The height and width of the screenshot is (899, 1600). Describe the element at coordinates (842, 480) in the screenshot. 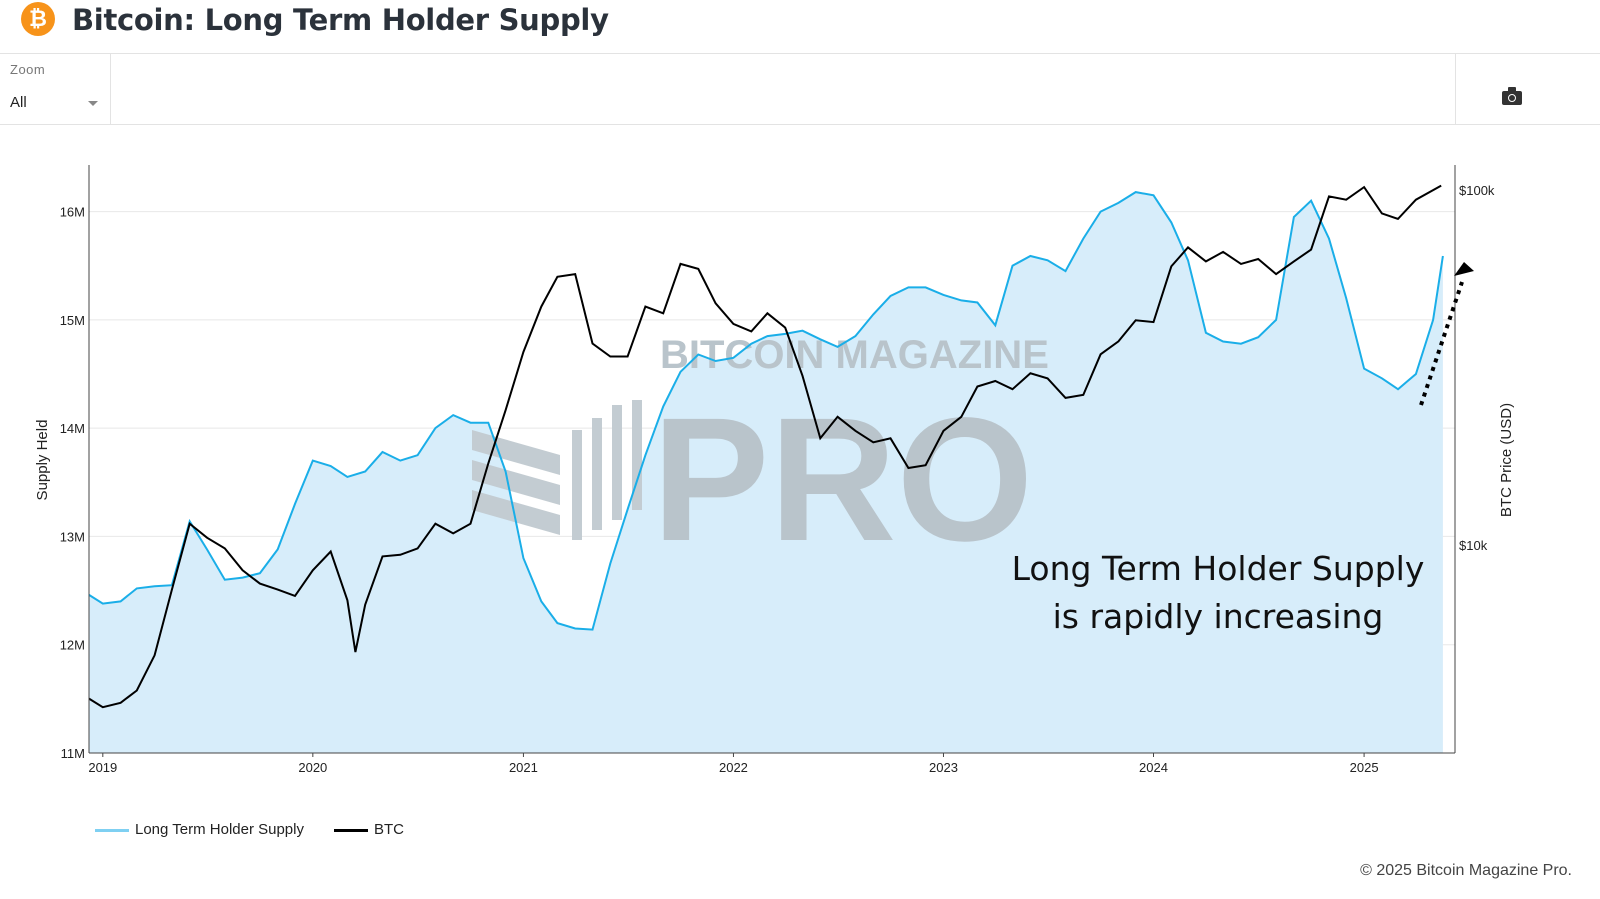

I see `watermark-main-text: PRO` at that location.